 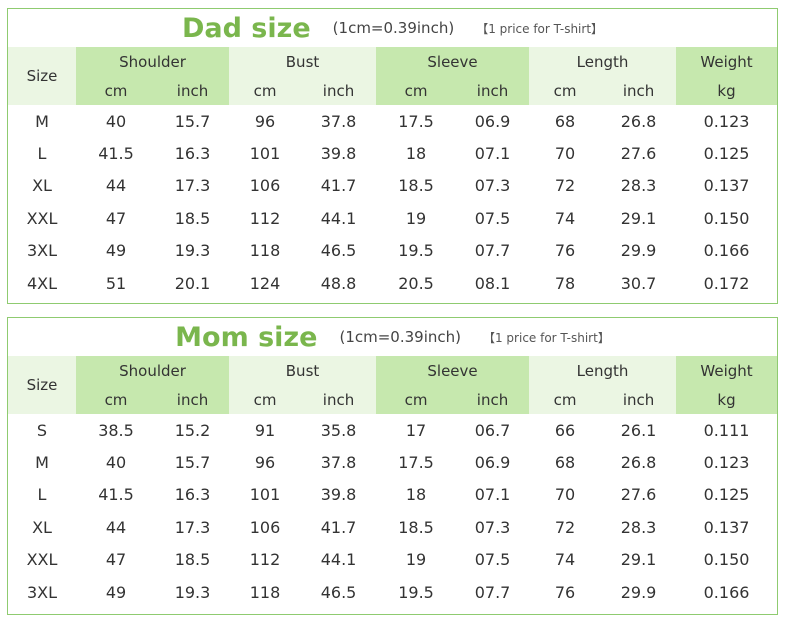 I want to click on sleeve-cm-cell: 18, so click(x=416, y=495).